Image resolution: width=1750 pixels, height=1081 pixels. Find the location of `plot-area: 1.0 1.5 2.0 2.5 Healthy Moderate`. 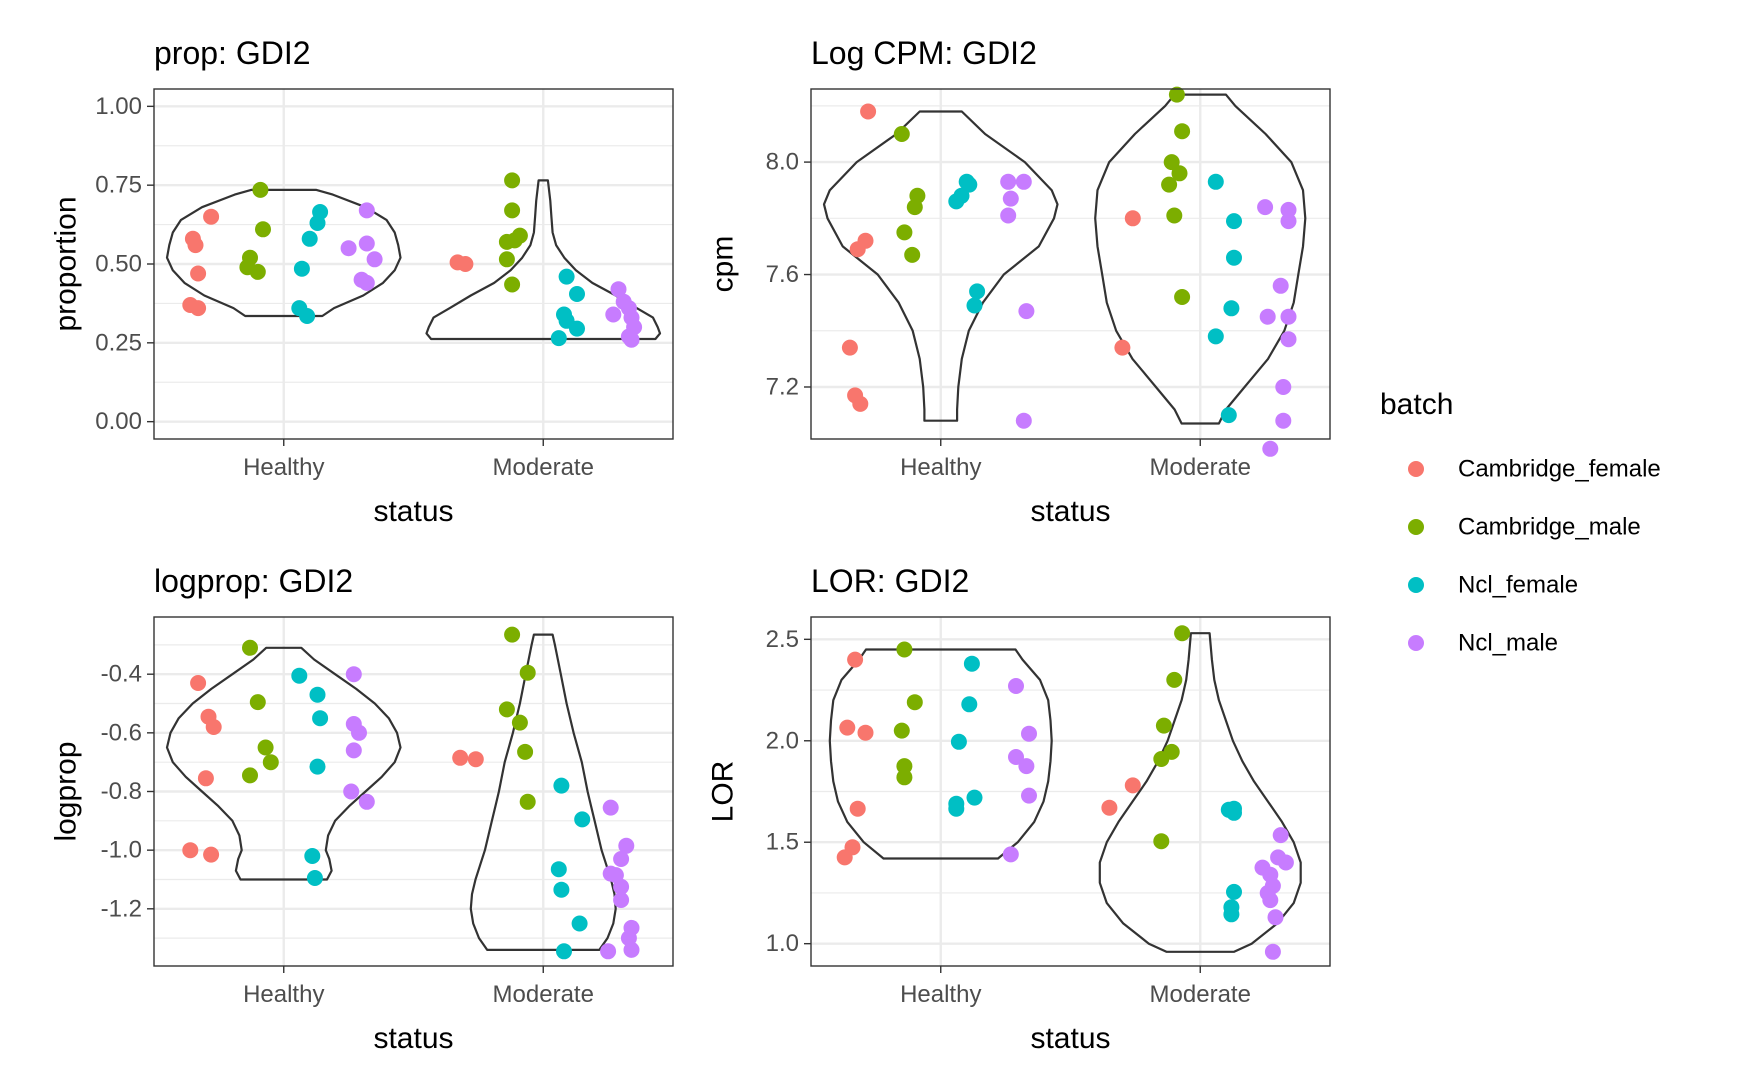

plot-area: 1.0 1.5 2.0 2.5 Healthy Moderate is located at coordinates (1048, 812).